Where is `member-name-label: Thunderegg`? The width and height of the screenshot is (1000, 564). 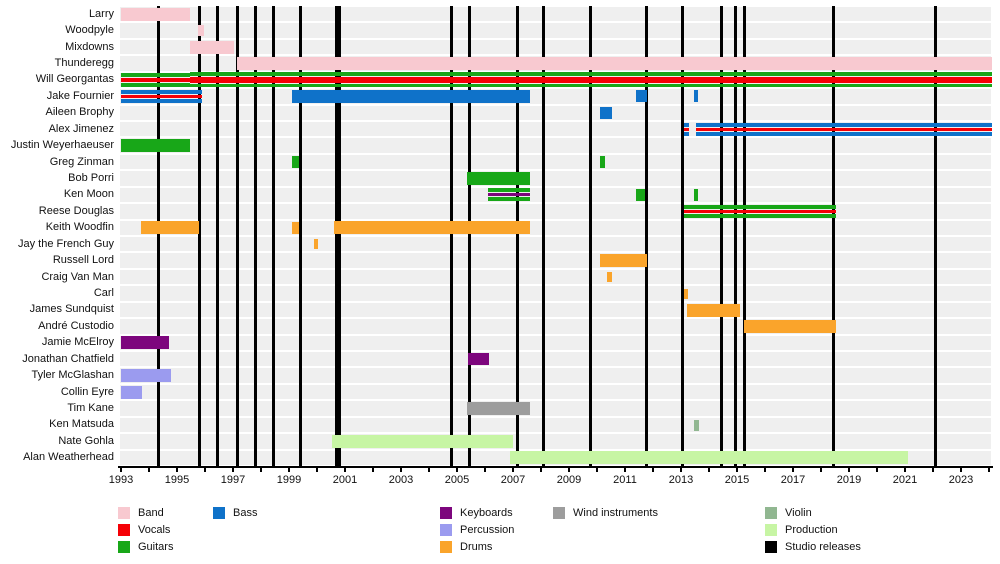
member-name-label: Thunderegg is located at coordinates (84, 62).